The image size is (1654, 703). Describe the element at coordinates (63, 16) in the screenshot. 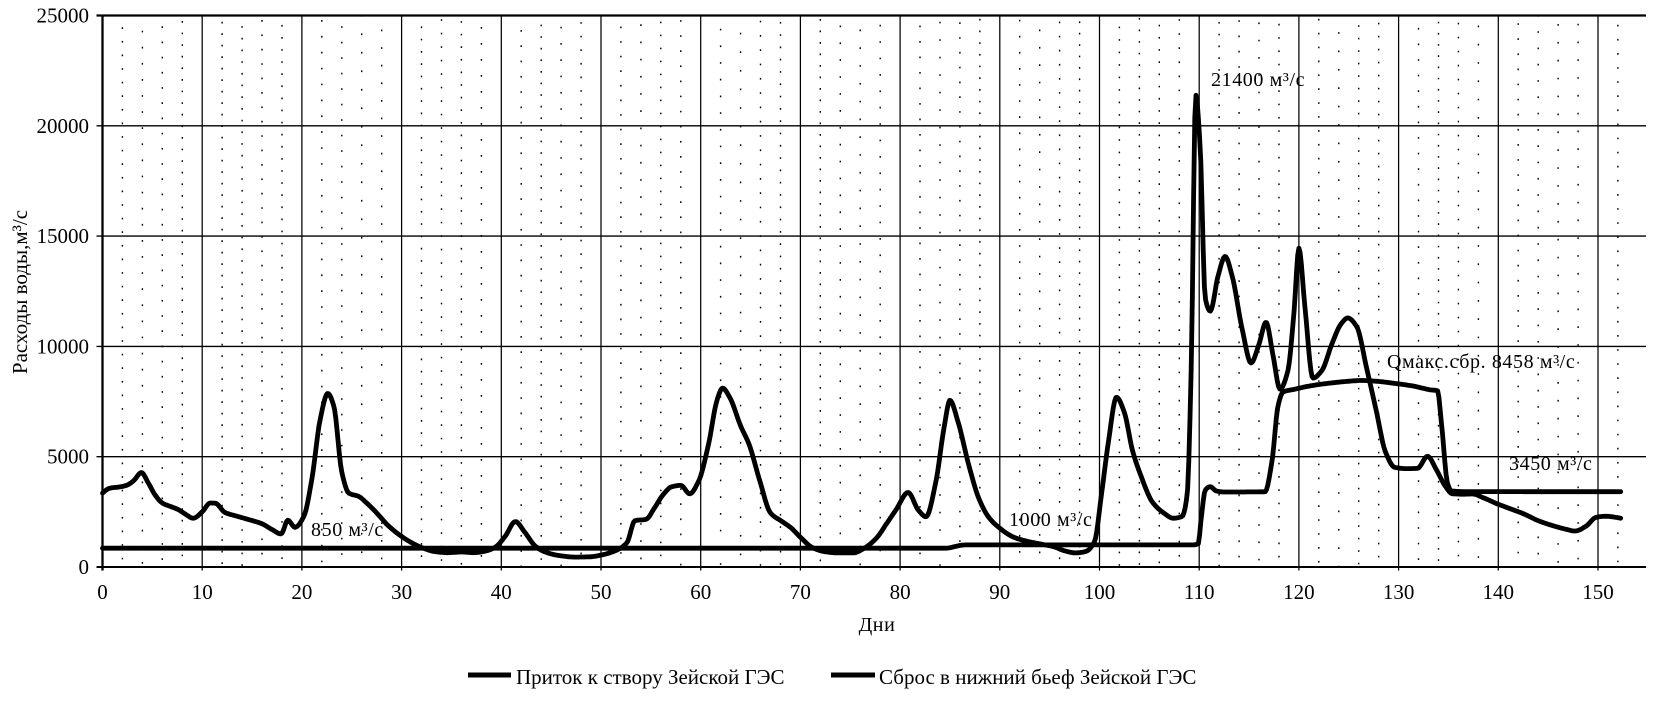

I see `svg-text: 25000` at that location.